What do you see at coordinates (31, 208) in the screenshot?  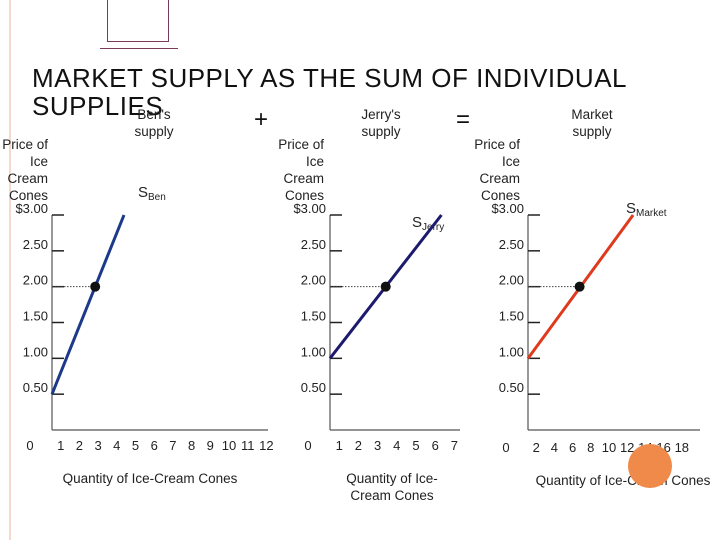 I see `ben-y-tick-label: $3.00` at bounding box center [31, 208].